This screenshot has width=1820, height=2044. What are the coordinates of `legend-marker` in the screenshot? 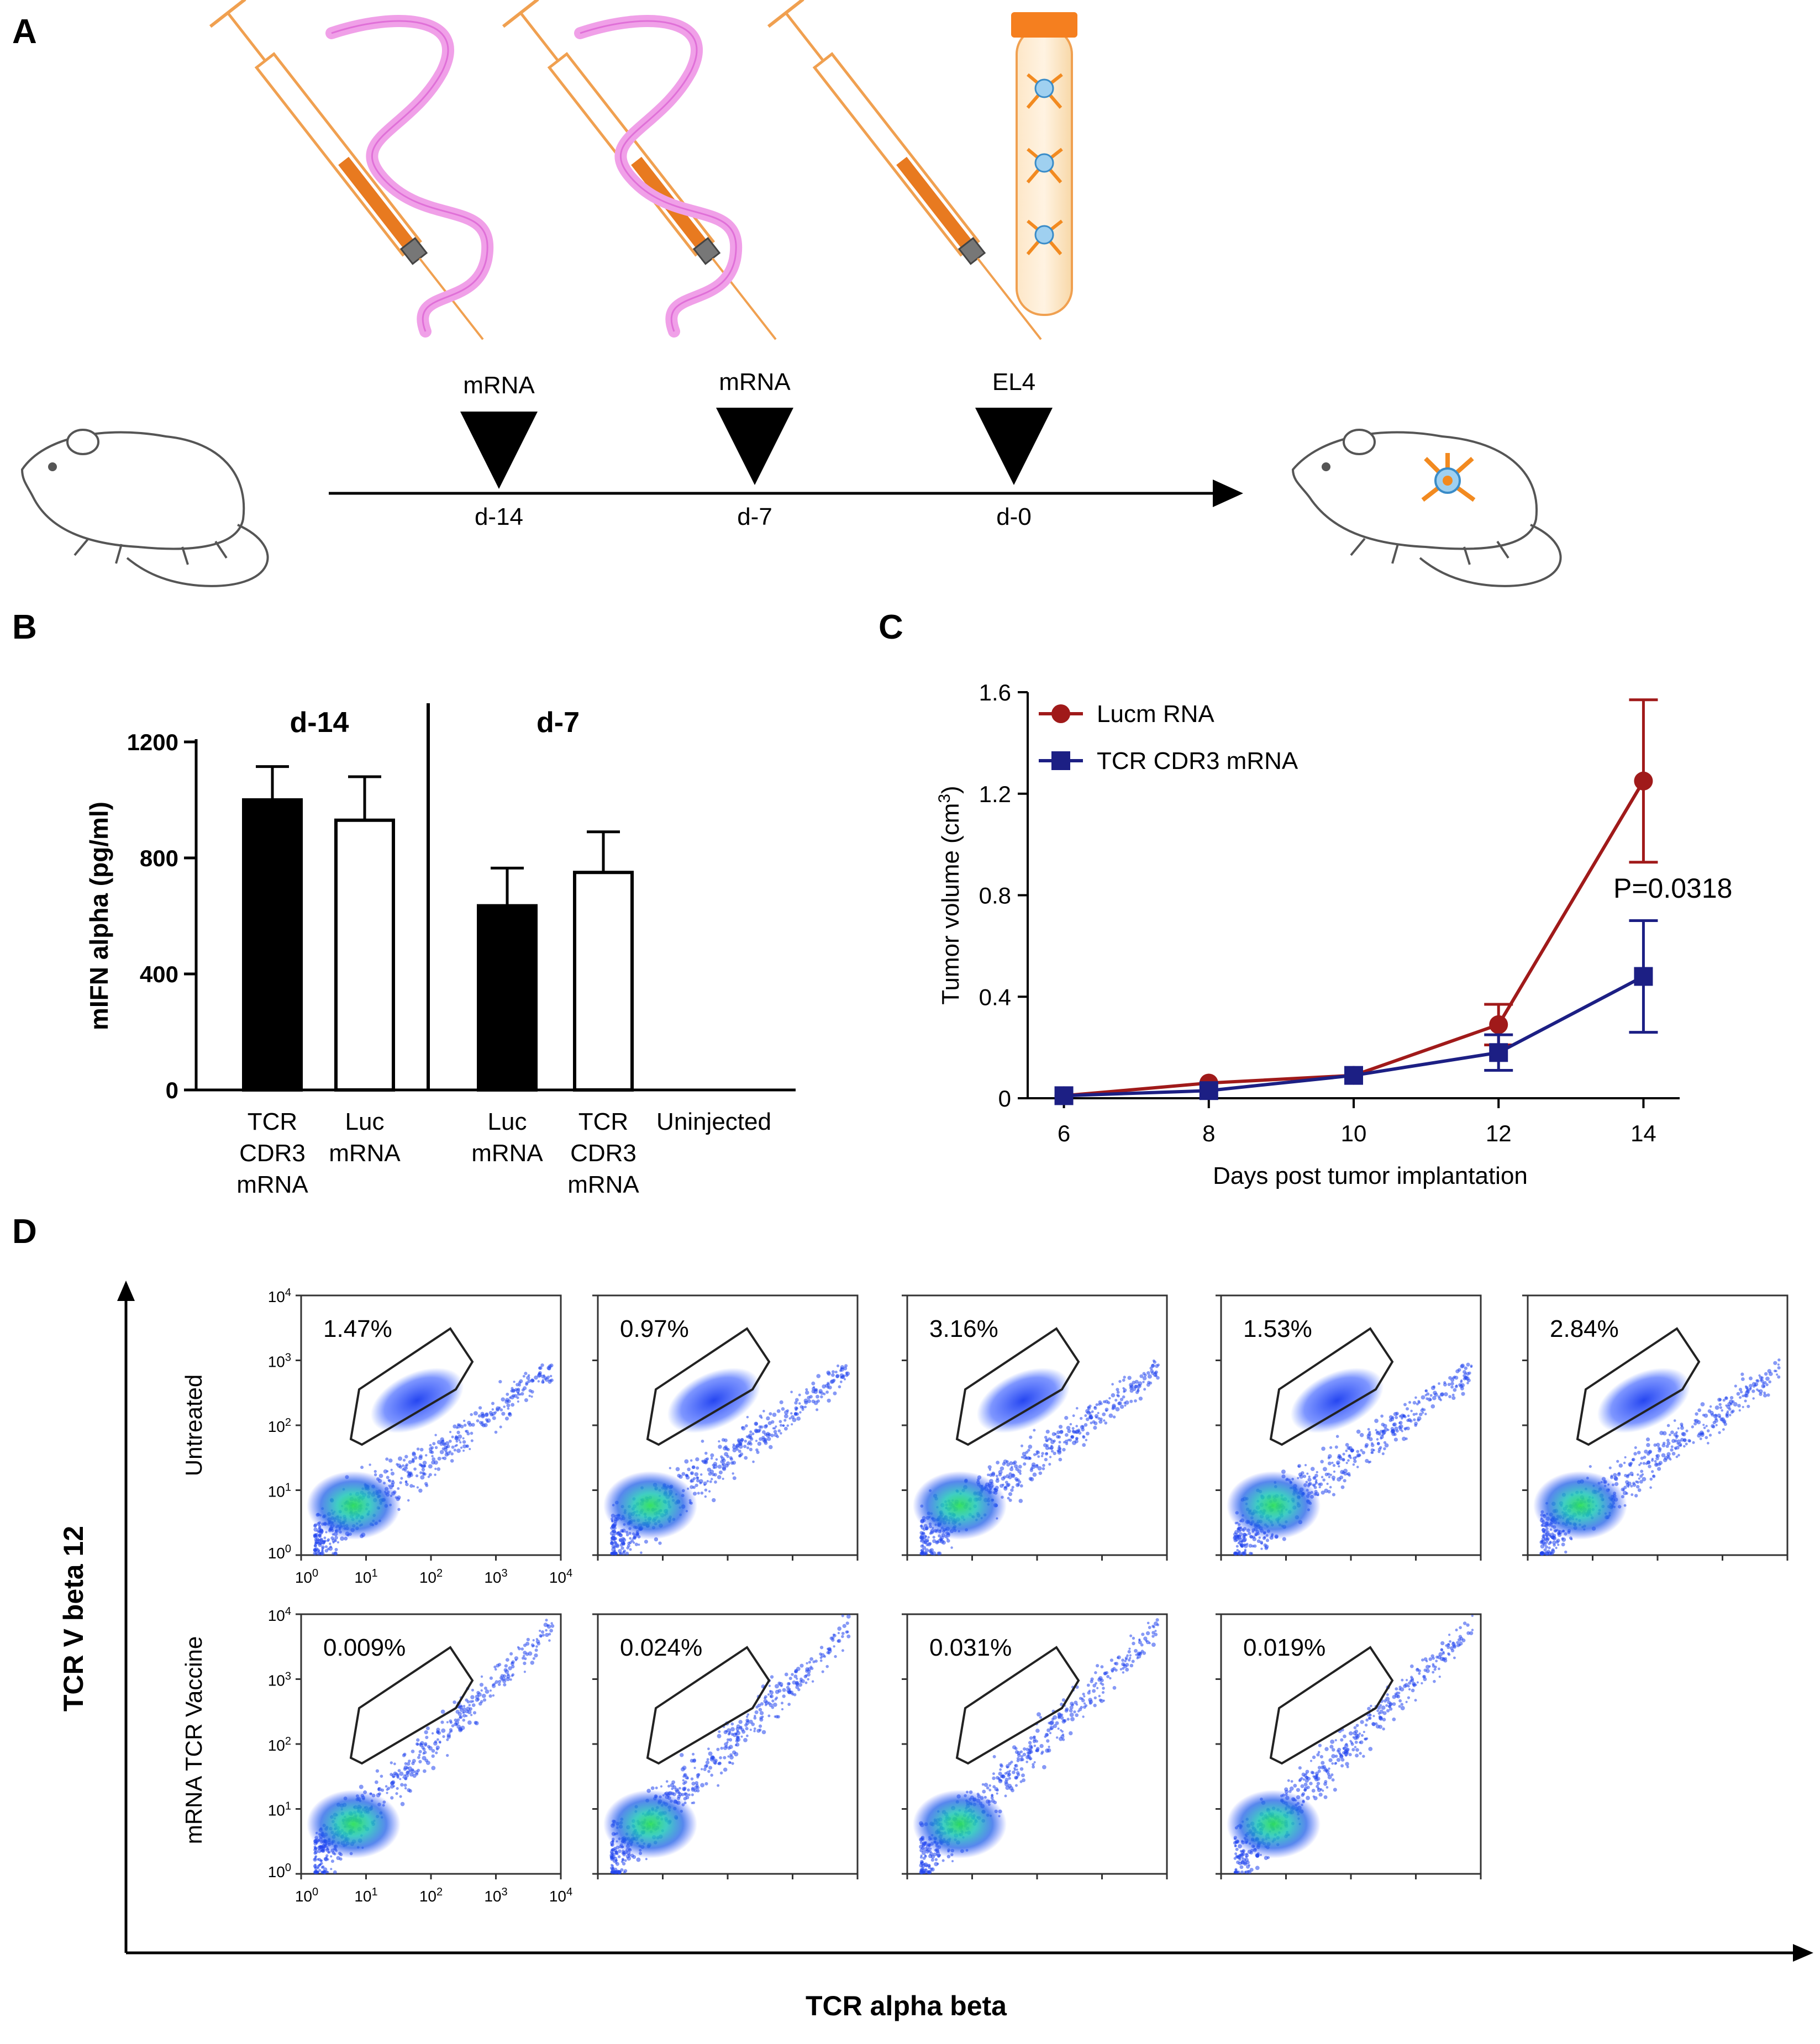 It's located at (1060, 760).